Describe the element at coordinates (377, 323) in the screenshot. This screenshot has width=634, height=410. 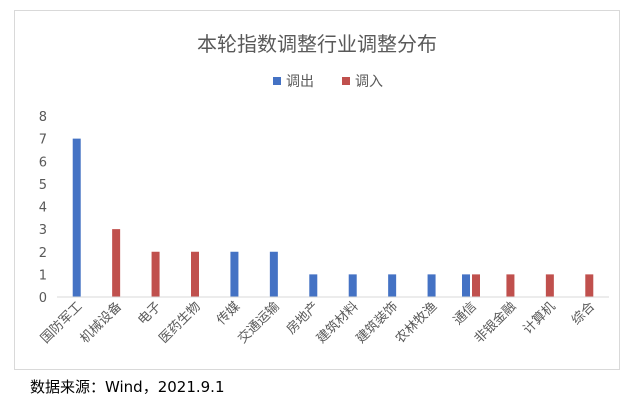
I see `x-tick-label: 建筑装饰` at that location.